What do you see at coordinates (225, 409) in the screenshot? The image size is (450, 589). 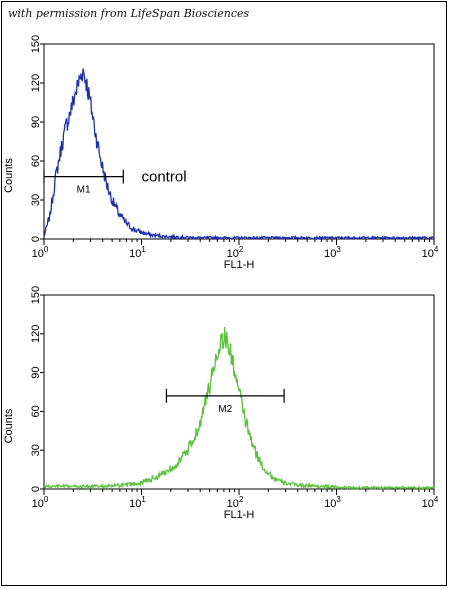 I see `gate-label: M2` at bounding box center [225, 409].